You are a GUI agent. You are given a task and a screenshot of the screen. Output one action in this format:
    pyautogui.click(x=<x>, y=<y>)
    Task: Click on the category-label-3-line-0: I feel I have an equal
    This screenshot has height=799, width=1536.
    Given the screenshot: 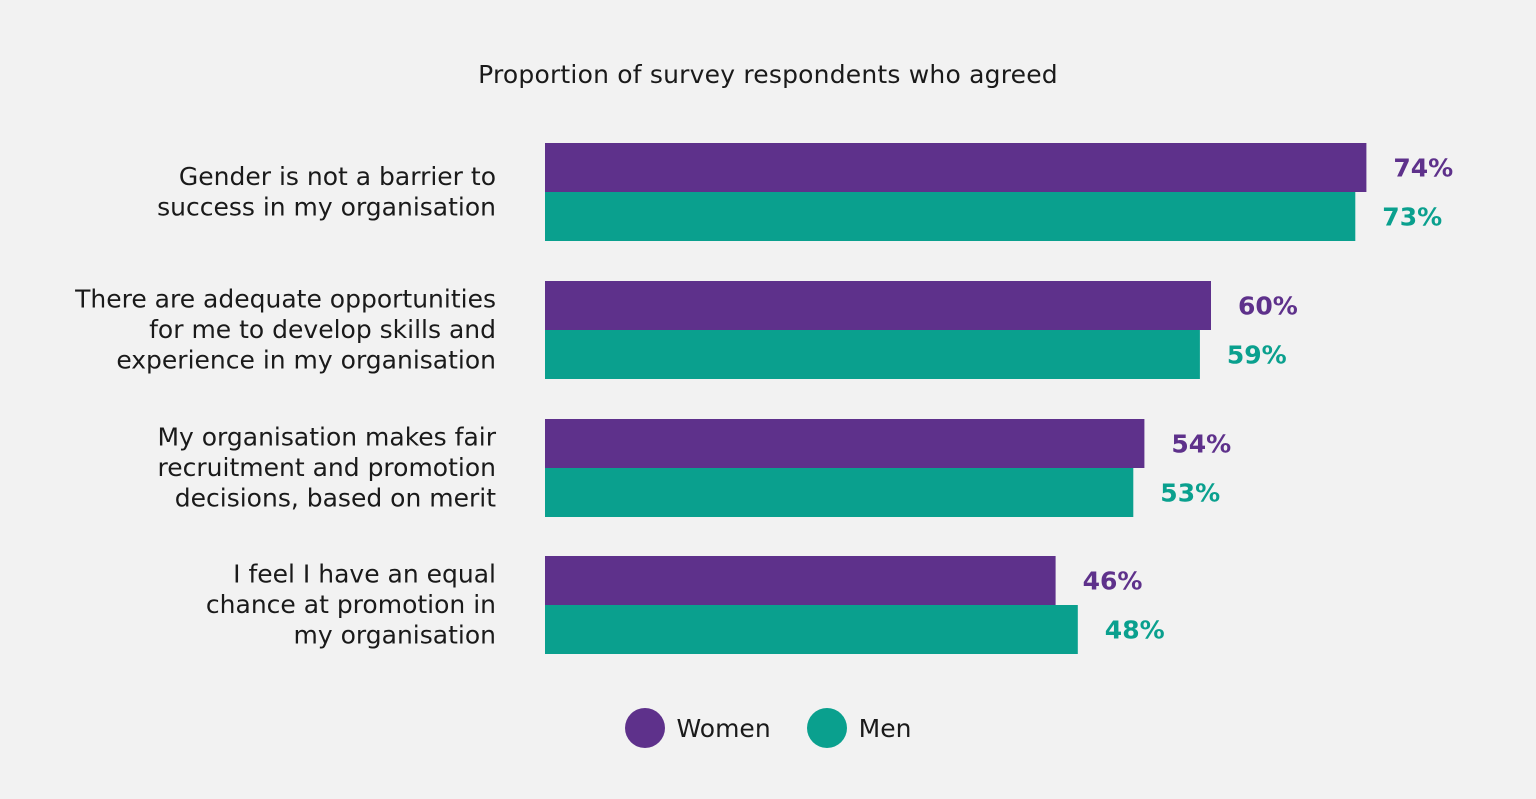 What is the action you would take?
    pyautogui.click(x=364, y=574)
    